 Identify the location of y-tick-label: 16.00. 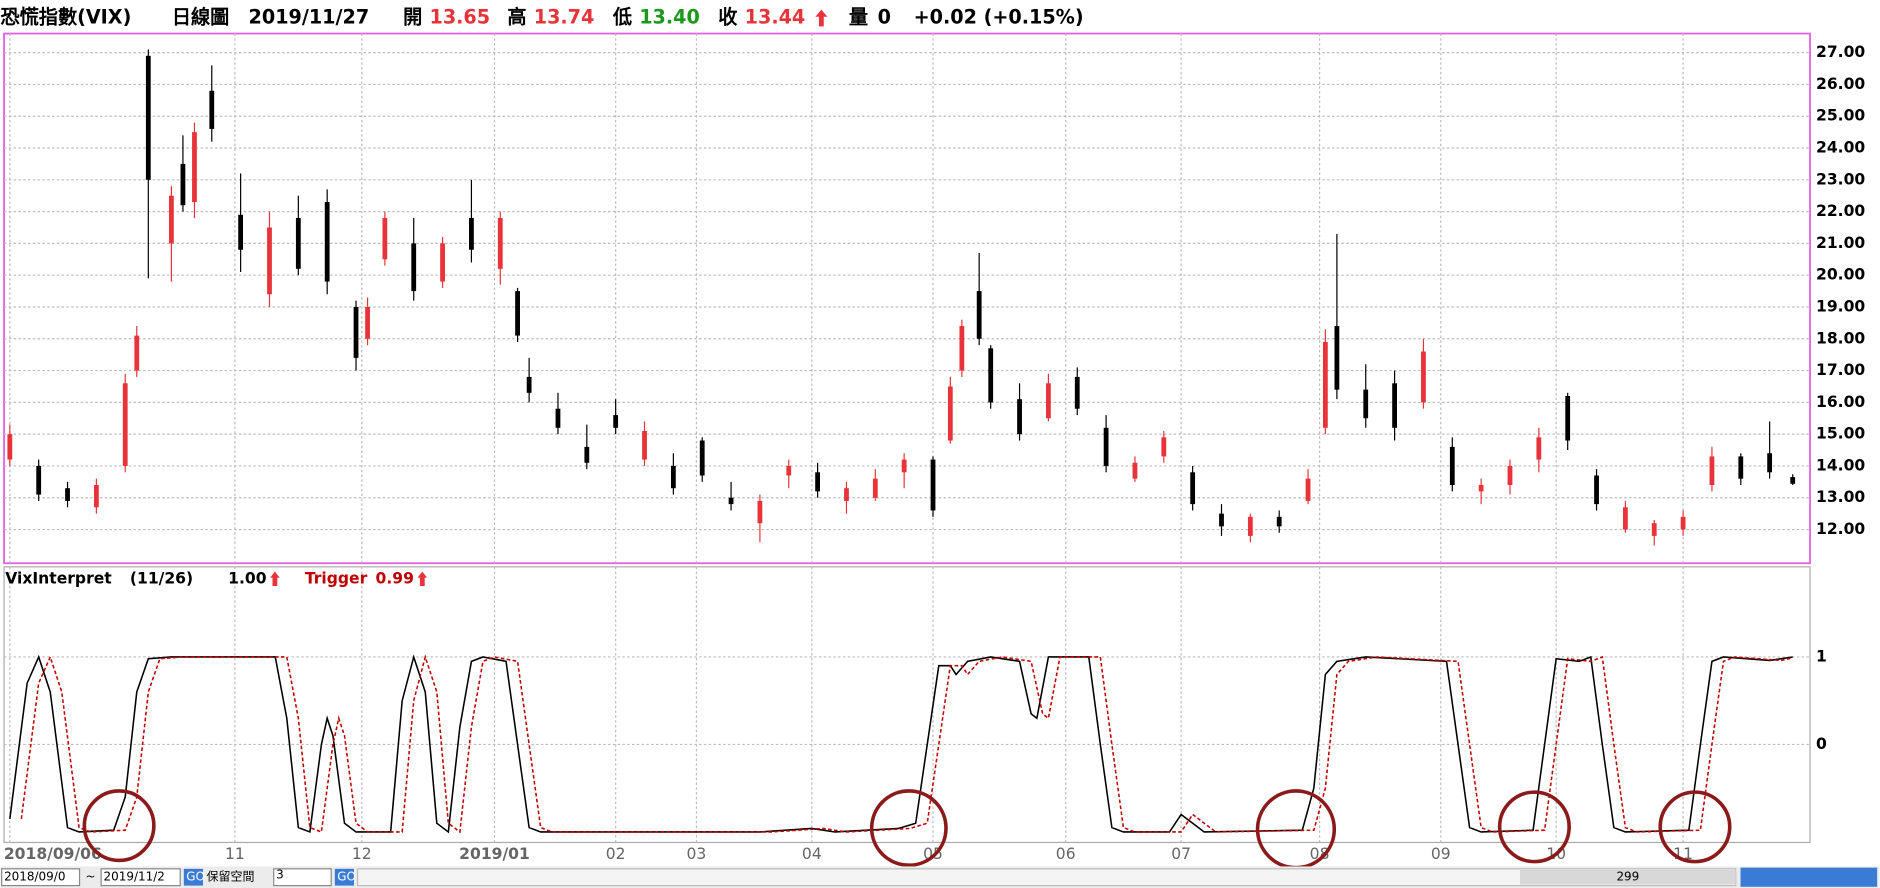
(1840, 402).